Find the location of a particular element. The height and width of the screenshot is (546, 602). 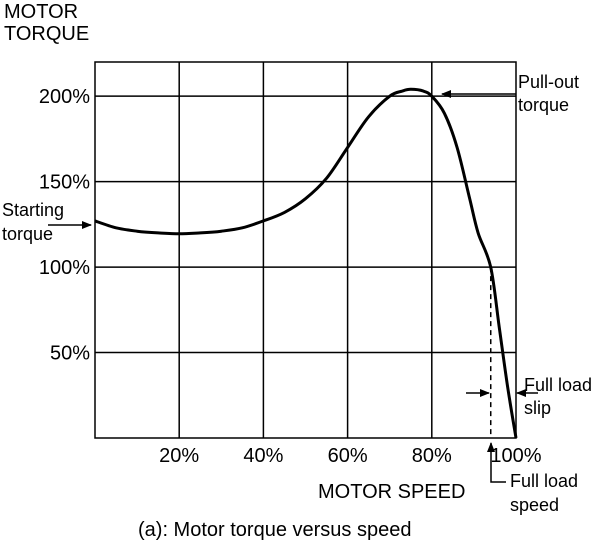

starting-torque-label-line2: torque is located at coordinates (27, 234).